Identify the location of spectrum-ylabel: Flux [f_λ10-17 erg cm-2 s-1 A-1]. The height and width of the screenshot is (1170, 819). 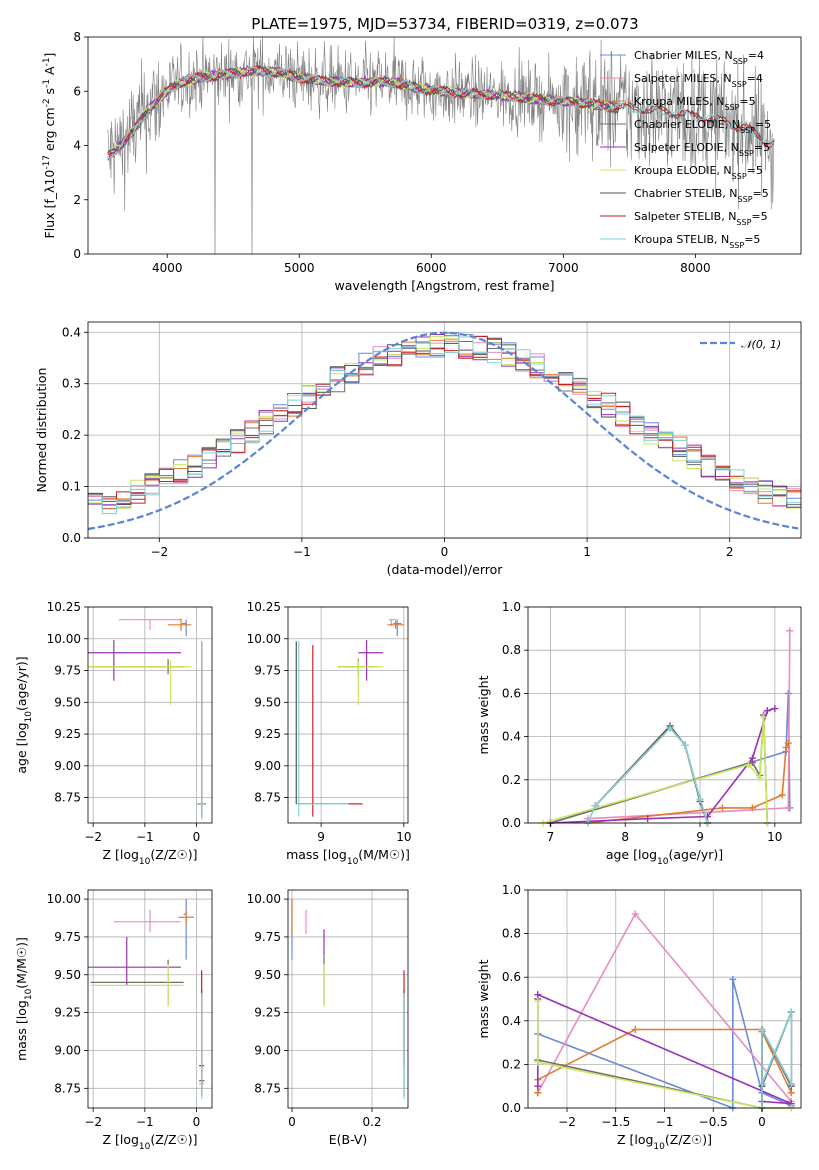
(49, 146).